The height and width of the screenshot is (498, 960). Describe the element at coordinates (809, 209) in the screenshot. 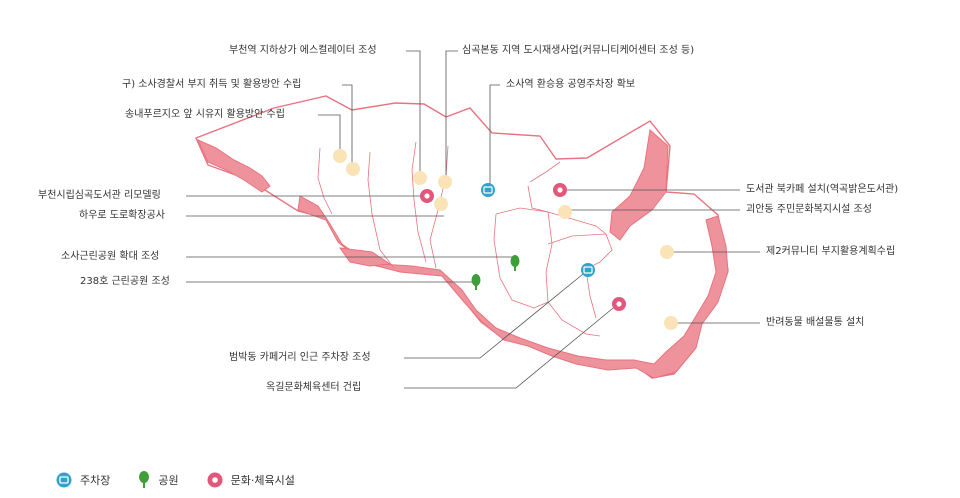

I see `label-goean-center: 괴안동 주민문화복지시설 조성` at that location.